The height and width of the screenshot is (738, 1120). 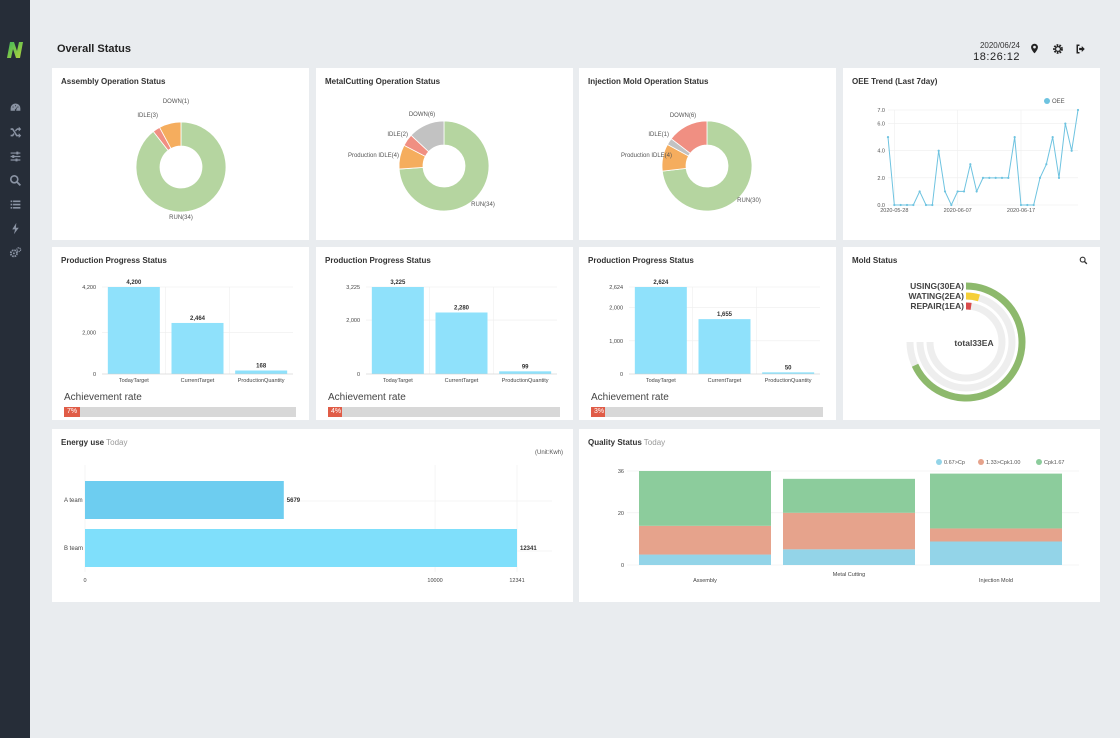 What do you see at coordinates (881, 206) in the screenshot?
I see `y-tick-label: 0.0` at bounding box center [881, 206].